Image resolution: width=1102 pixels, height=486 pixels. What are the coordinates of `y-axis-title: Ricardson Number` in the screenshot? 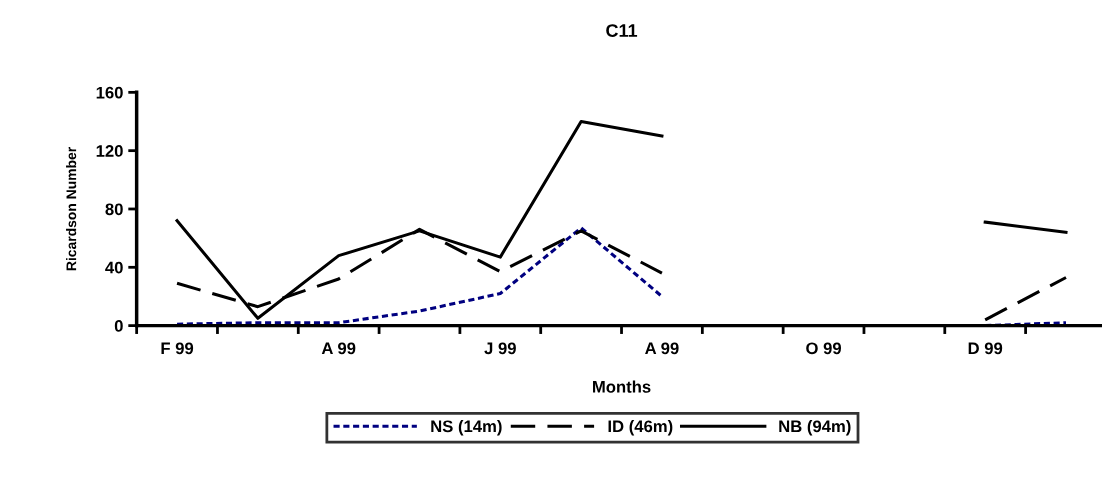 It's located at (71, 209).